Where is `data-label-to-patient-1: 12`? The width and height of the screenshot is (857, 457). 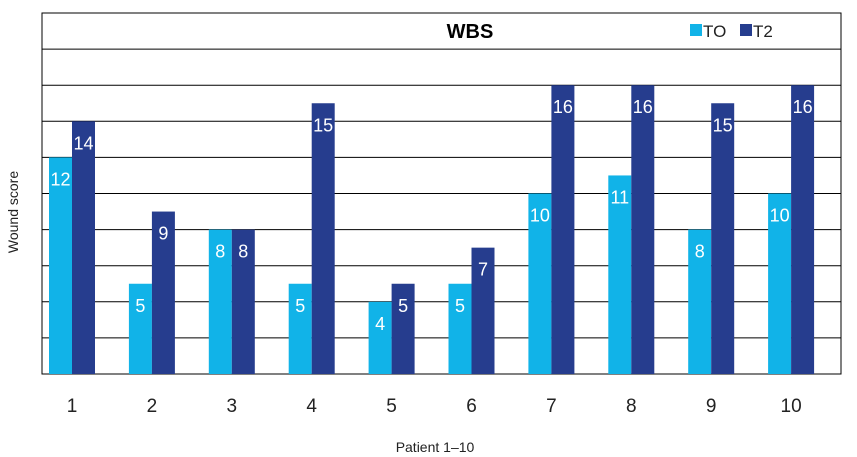 data-label-to-patient-1: 12 is located at coordinates (60, 179).